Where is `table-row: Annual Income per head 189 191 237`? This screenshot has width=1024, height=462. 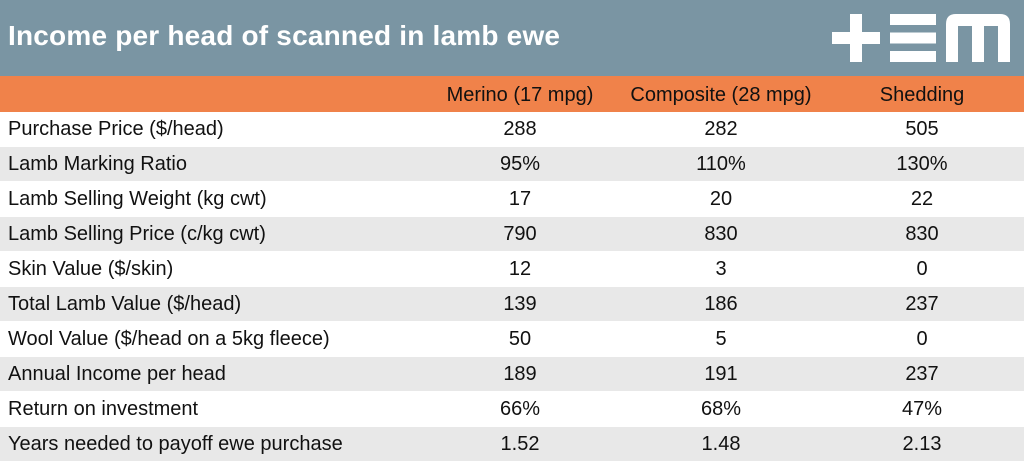 table-row: Annual Income per head 189 191 237 is located at coordinates (512, 374).